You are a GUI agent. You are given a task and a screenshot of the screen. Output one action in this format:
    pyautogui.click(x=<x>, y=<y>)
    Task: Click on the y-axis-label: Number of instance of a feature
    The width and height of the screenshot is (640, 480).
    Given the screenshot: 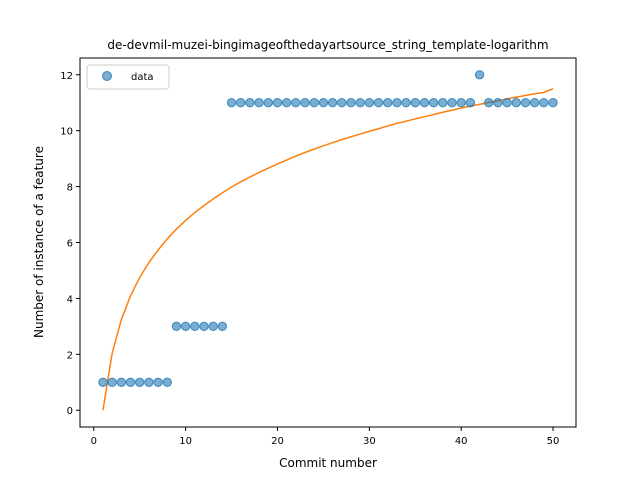 What is the action you would take?
    pyautogui.click(x=39, y=242)
    